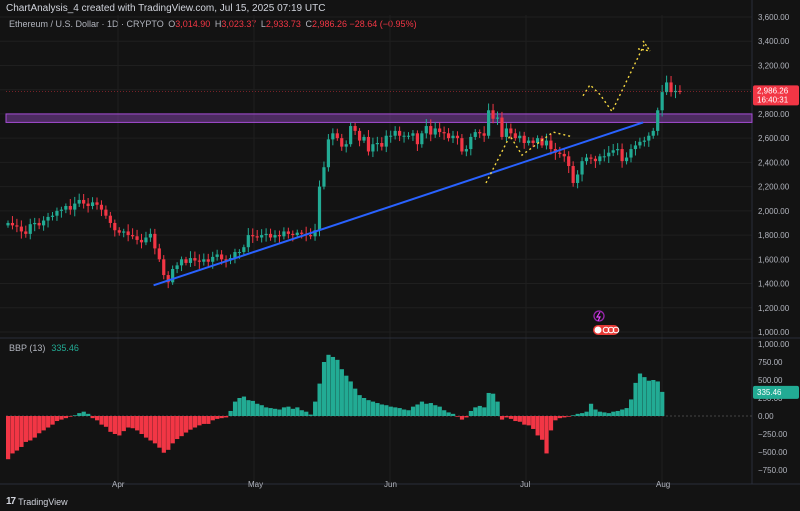  What do you see at coordinates (172, 24) in the screenshot?
I see `open-label: O` at bounding box center [172, 24].